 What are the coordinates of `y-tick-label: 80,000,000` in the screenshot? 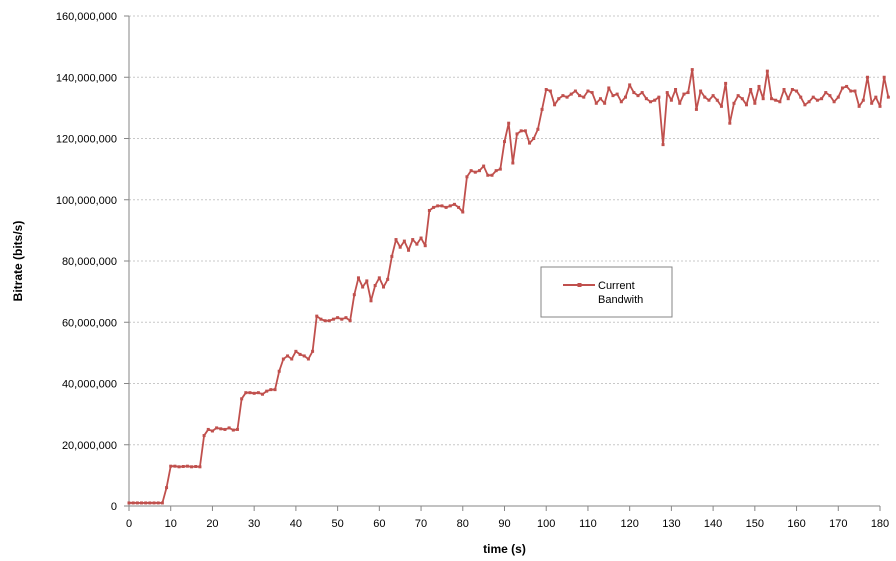 It's located at (89, 262).